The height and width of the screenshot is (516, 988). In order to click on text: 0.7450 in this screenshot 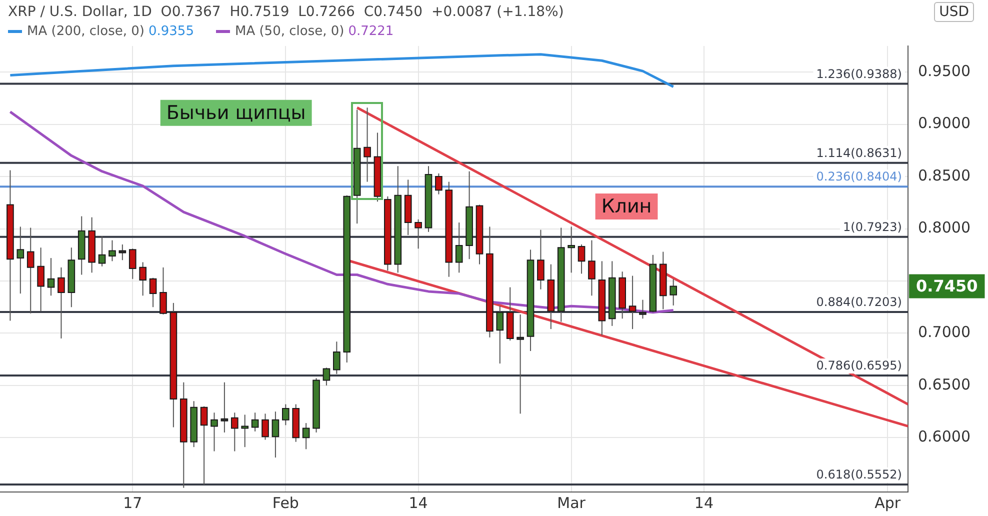, I will do `click(947, 286)`.